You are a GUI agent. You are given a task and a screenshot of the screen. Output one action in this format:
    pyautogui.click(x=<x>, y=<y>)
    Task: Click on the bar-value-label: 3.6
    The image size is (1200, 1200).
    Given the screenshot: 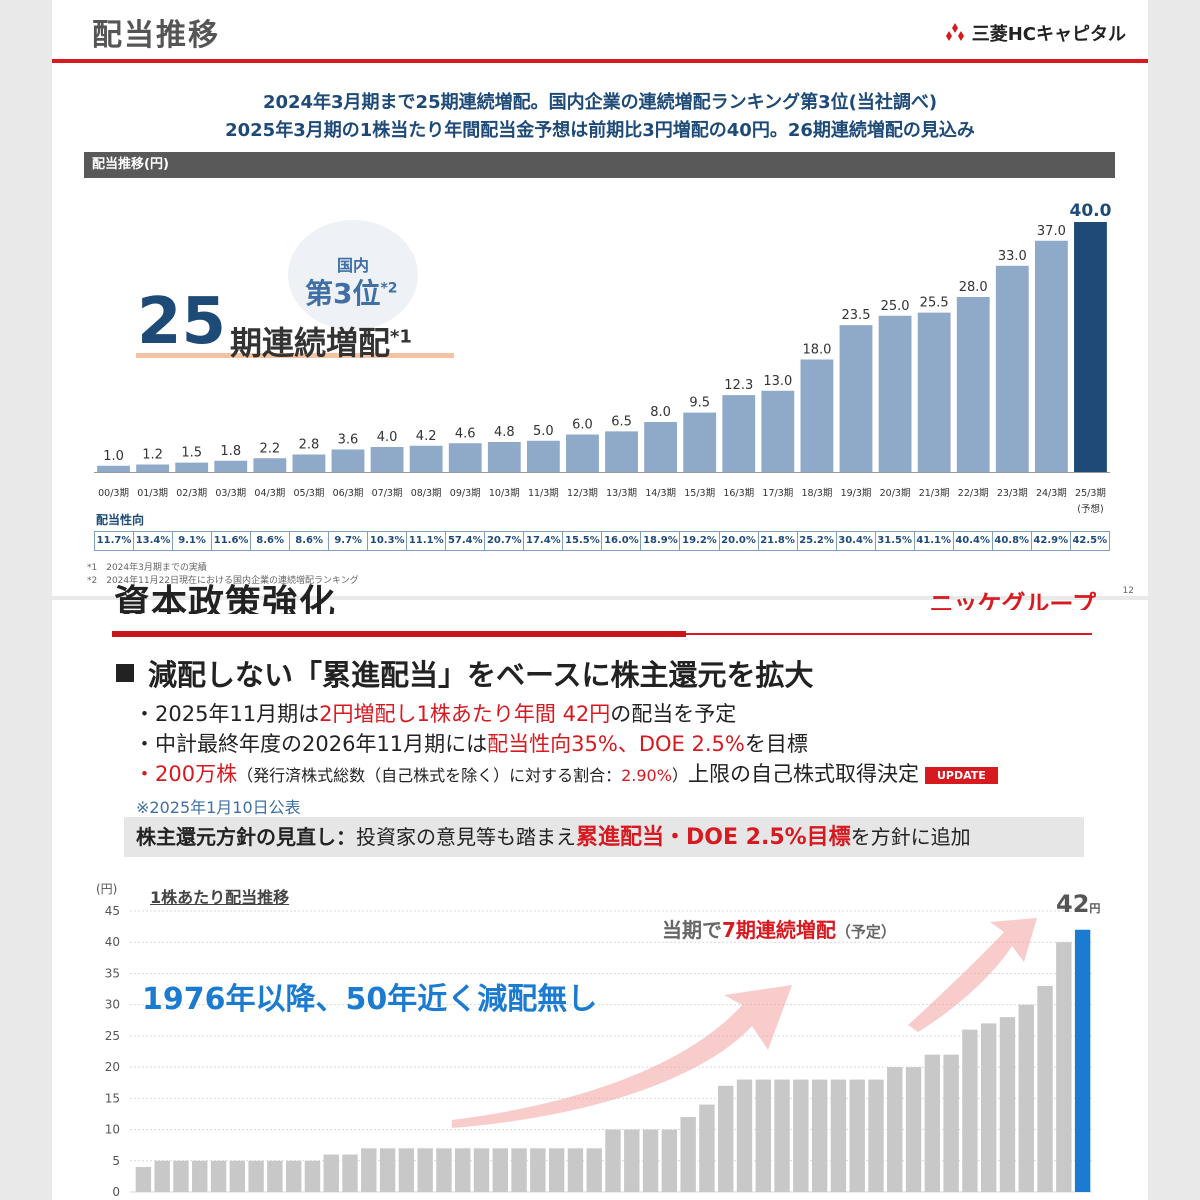 What is the action you would take?
    pyautogui.click(x=348, y=440)
    